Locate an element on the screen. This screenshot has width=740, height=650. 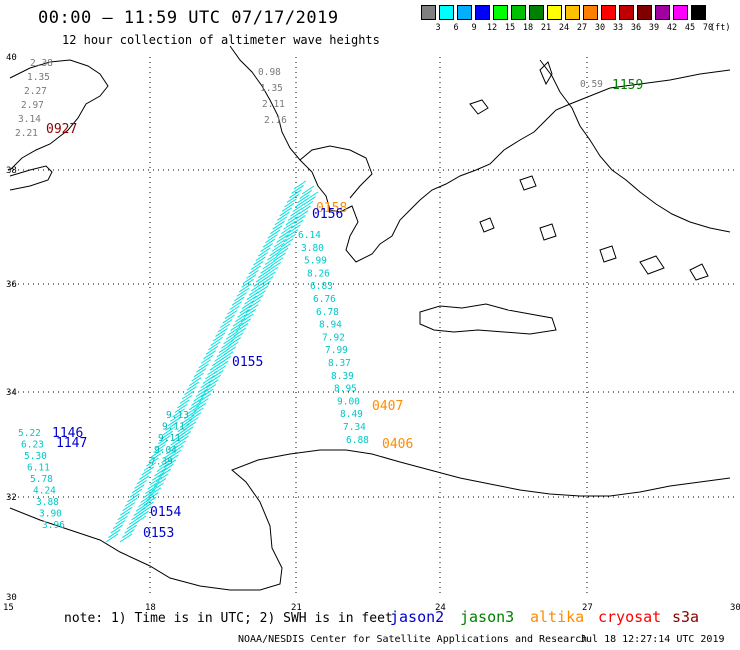
swh-value: 9.11 is located at coordinates (173, 427).